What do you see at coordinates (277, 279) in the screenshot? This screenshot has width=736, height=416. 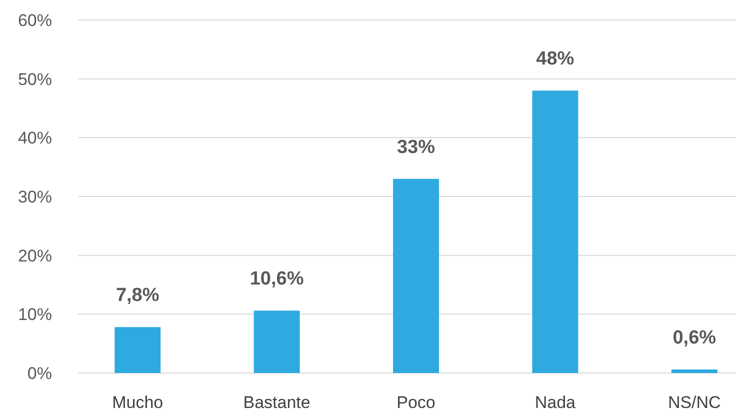 I see `data-label: 10,6%` at bounding box center [277, 279].